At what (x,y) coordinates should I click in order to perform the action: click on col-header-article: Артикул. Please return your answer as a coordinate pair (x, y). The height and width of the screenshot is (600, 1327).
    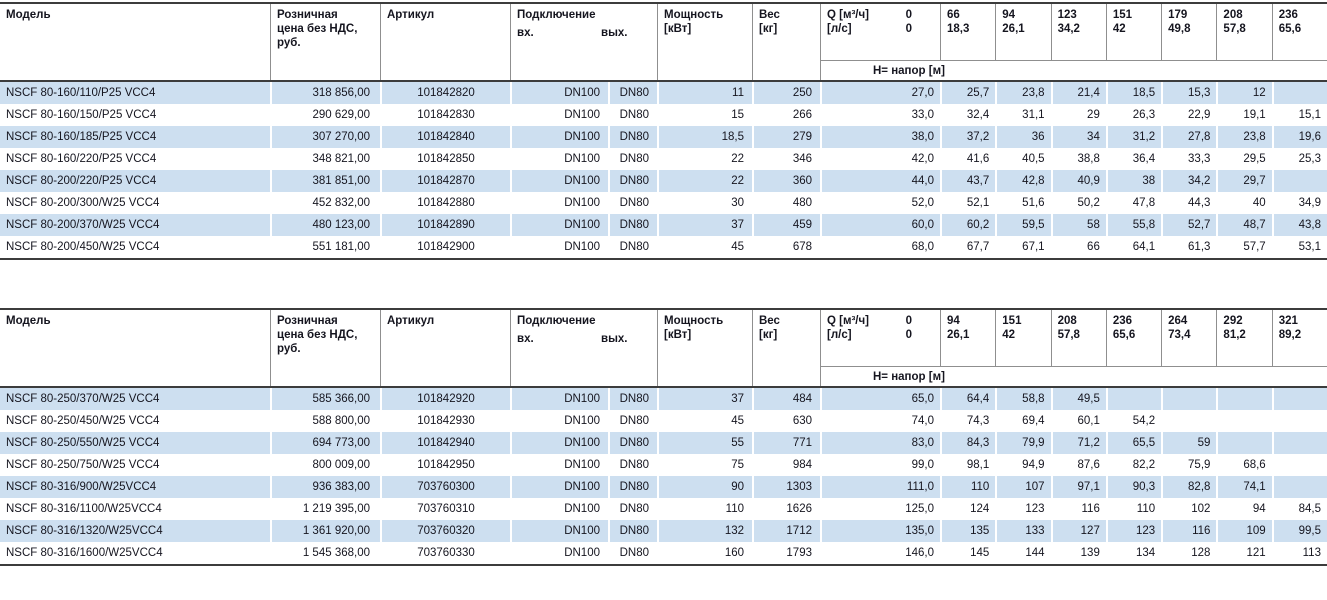
    Looking at the image, I should click on (445, 42).